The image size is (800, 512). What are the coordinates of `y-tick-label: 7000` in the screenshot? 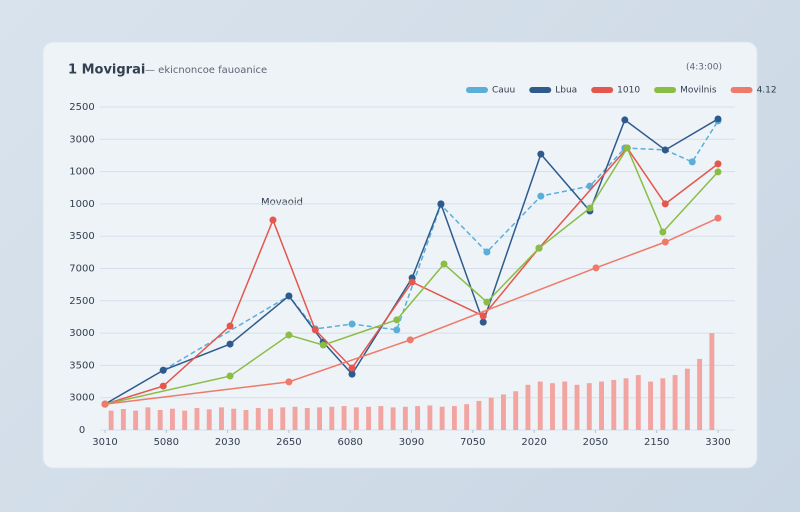 It's located at (81, 269).